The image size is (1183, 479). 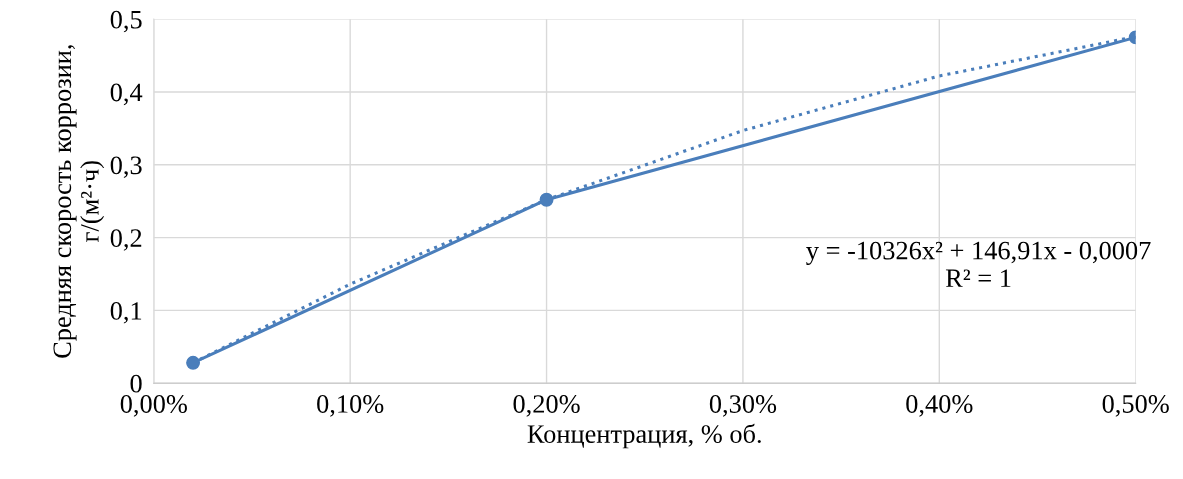 I want to click on annotation: y = -10326x² + 146,91x - 0,0007 R² = 1, so click(x=978, y=264).